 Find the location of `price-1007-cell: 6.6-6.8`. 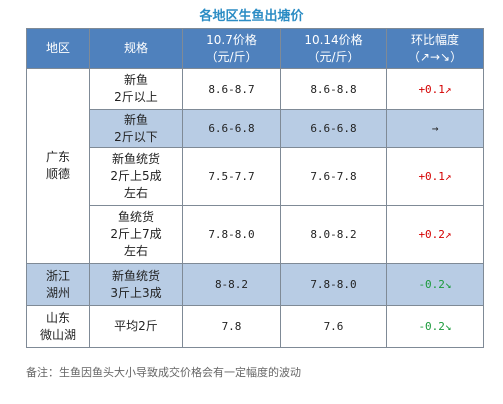

price-1007-cell: 6.6-6.8 is located at coordinates (231, 128).